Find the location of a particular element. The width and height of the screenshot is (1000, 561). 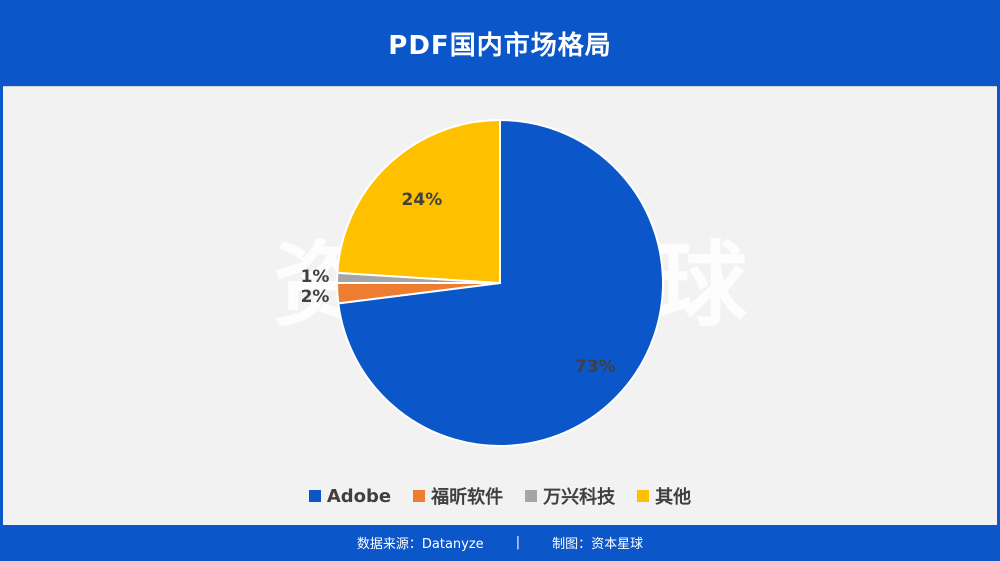

pie-labels: 73% 2%1% 24% is located at coordinates (458, 283).